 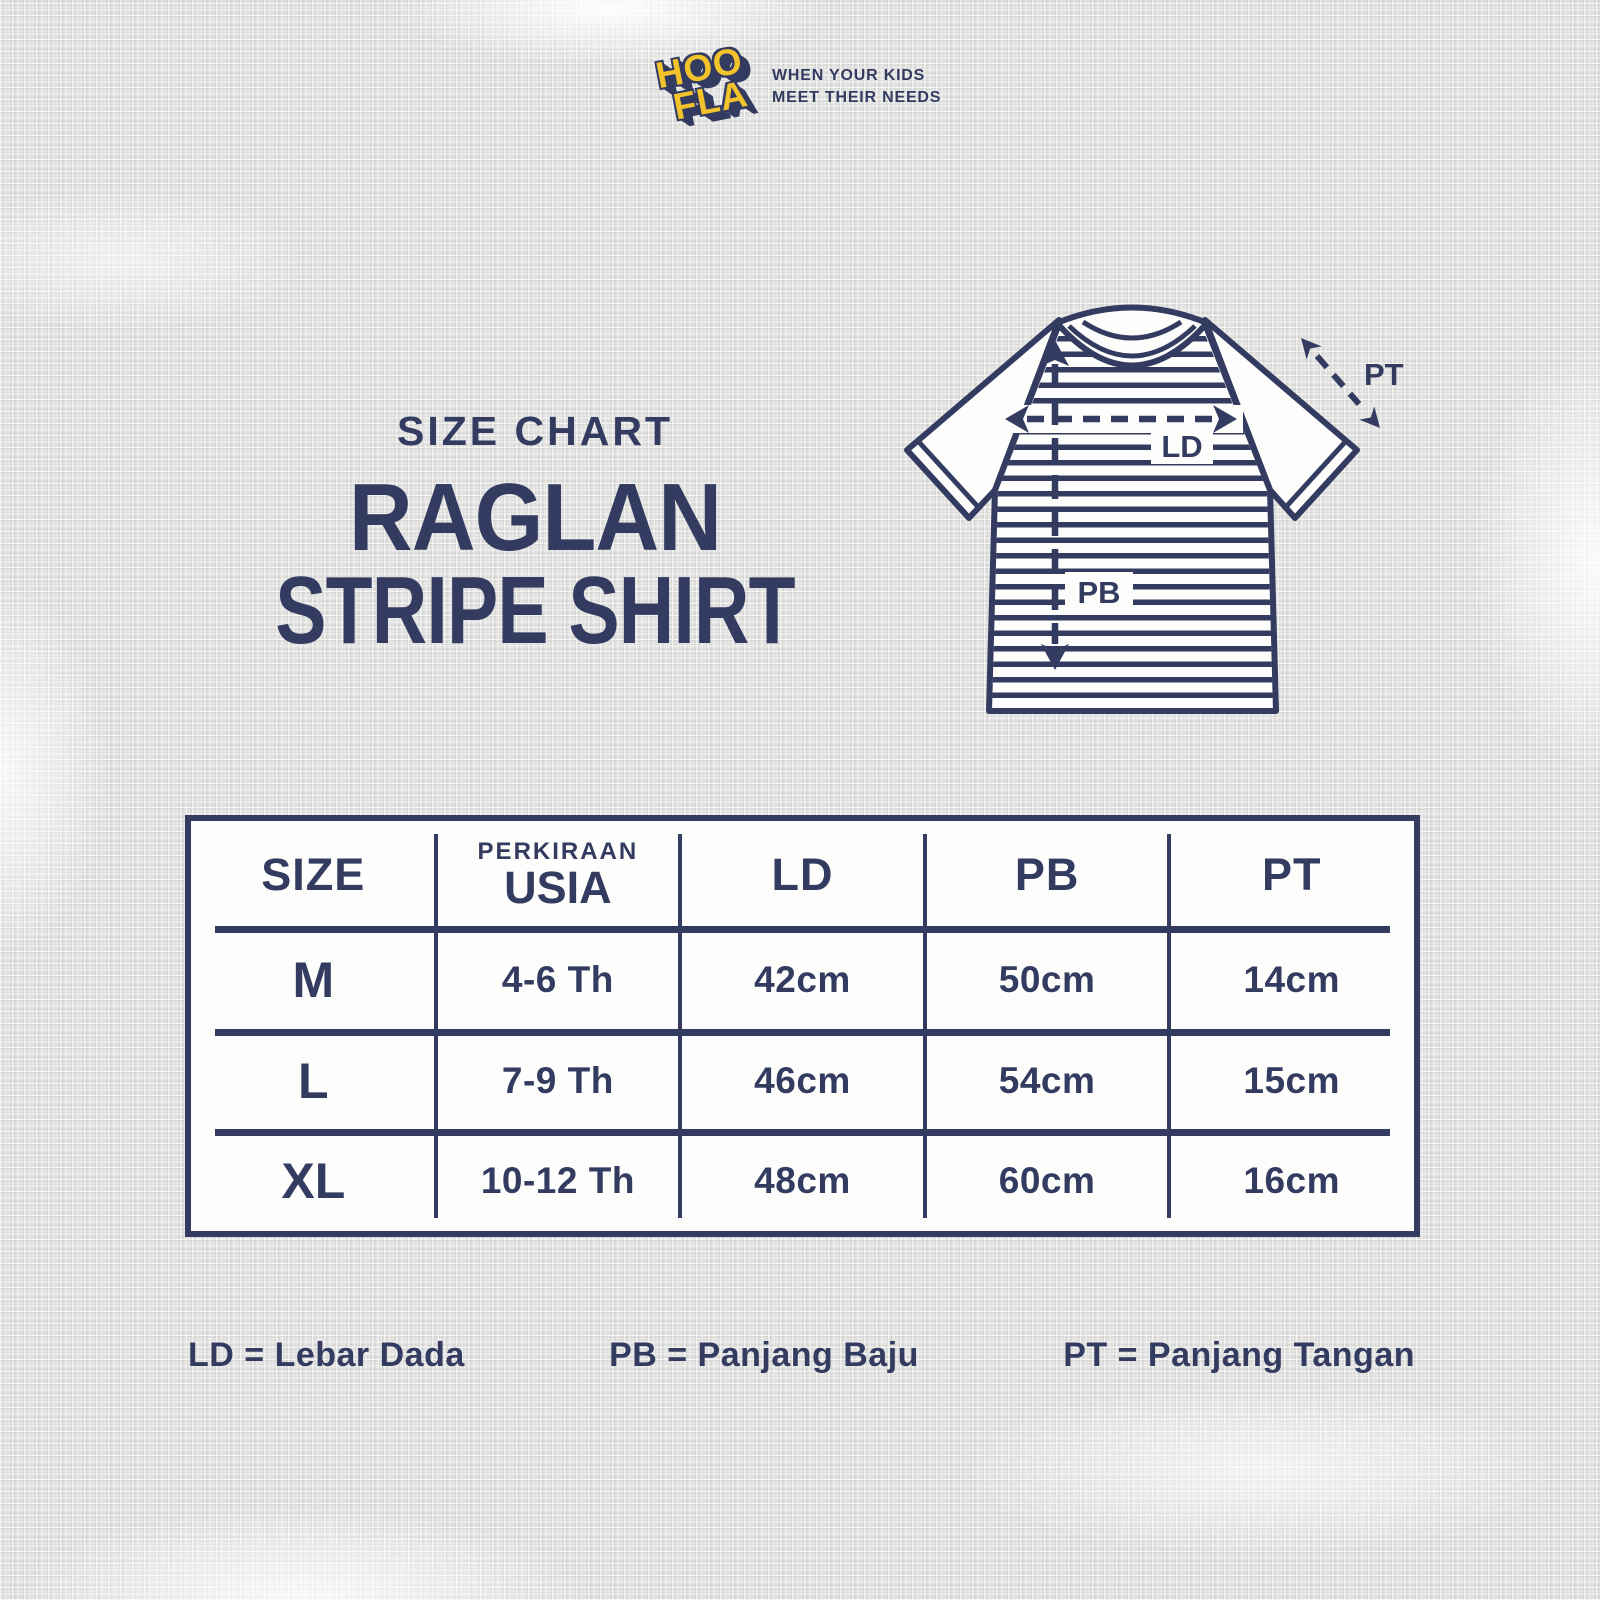 I want to click on ld-measure: LD, so click(x=1122, y=434).